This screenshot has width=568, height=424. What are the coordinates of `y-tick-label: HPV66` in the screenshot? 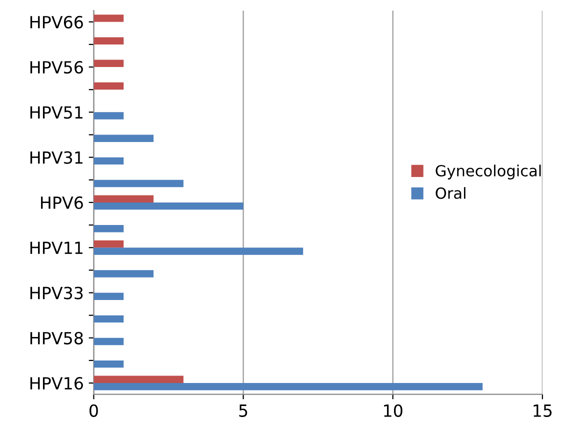 It's located at (56, 22).